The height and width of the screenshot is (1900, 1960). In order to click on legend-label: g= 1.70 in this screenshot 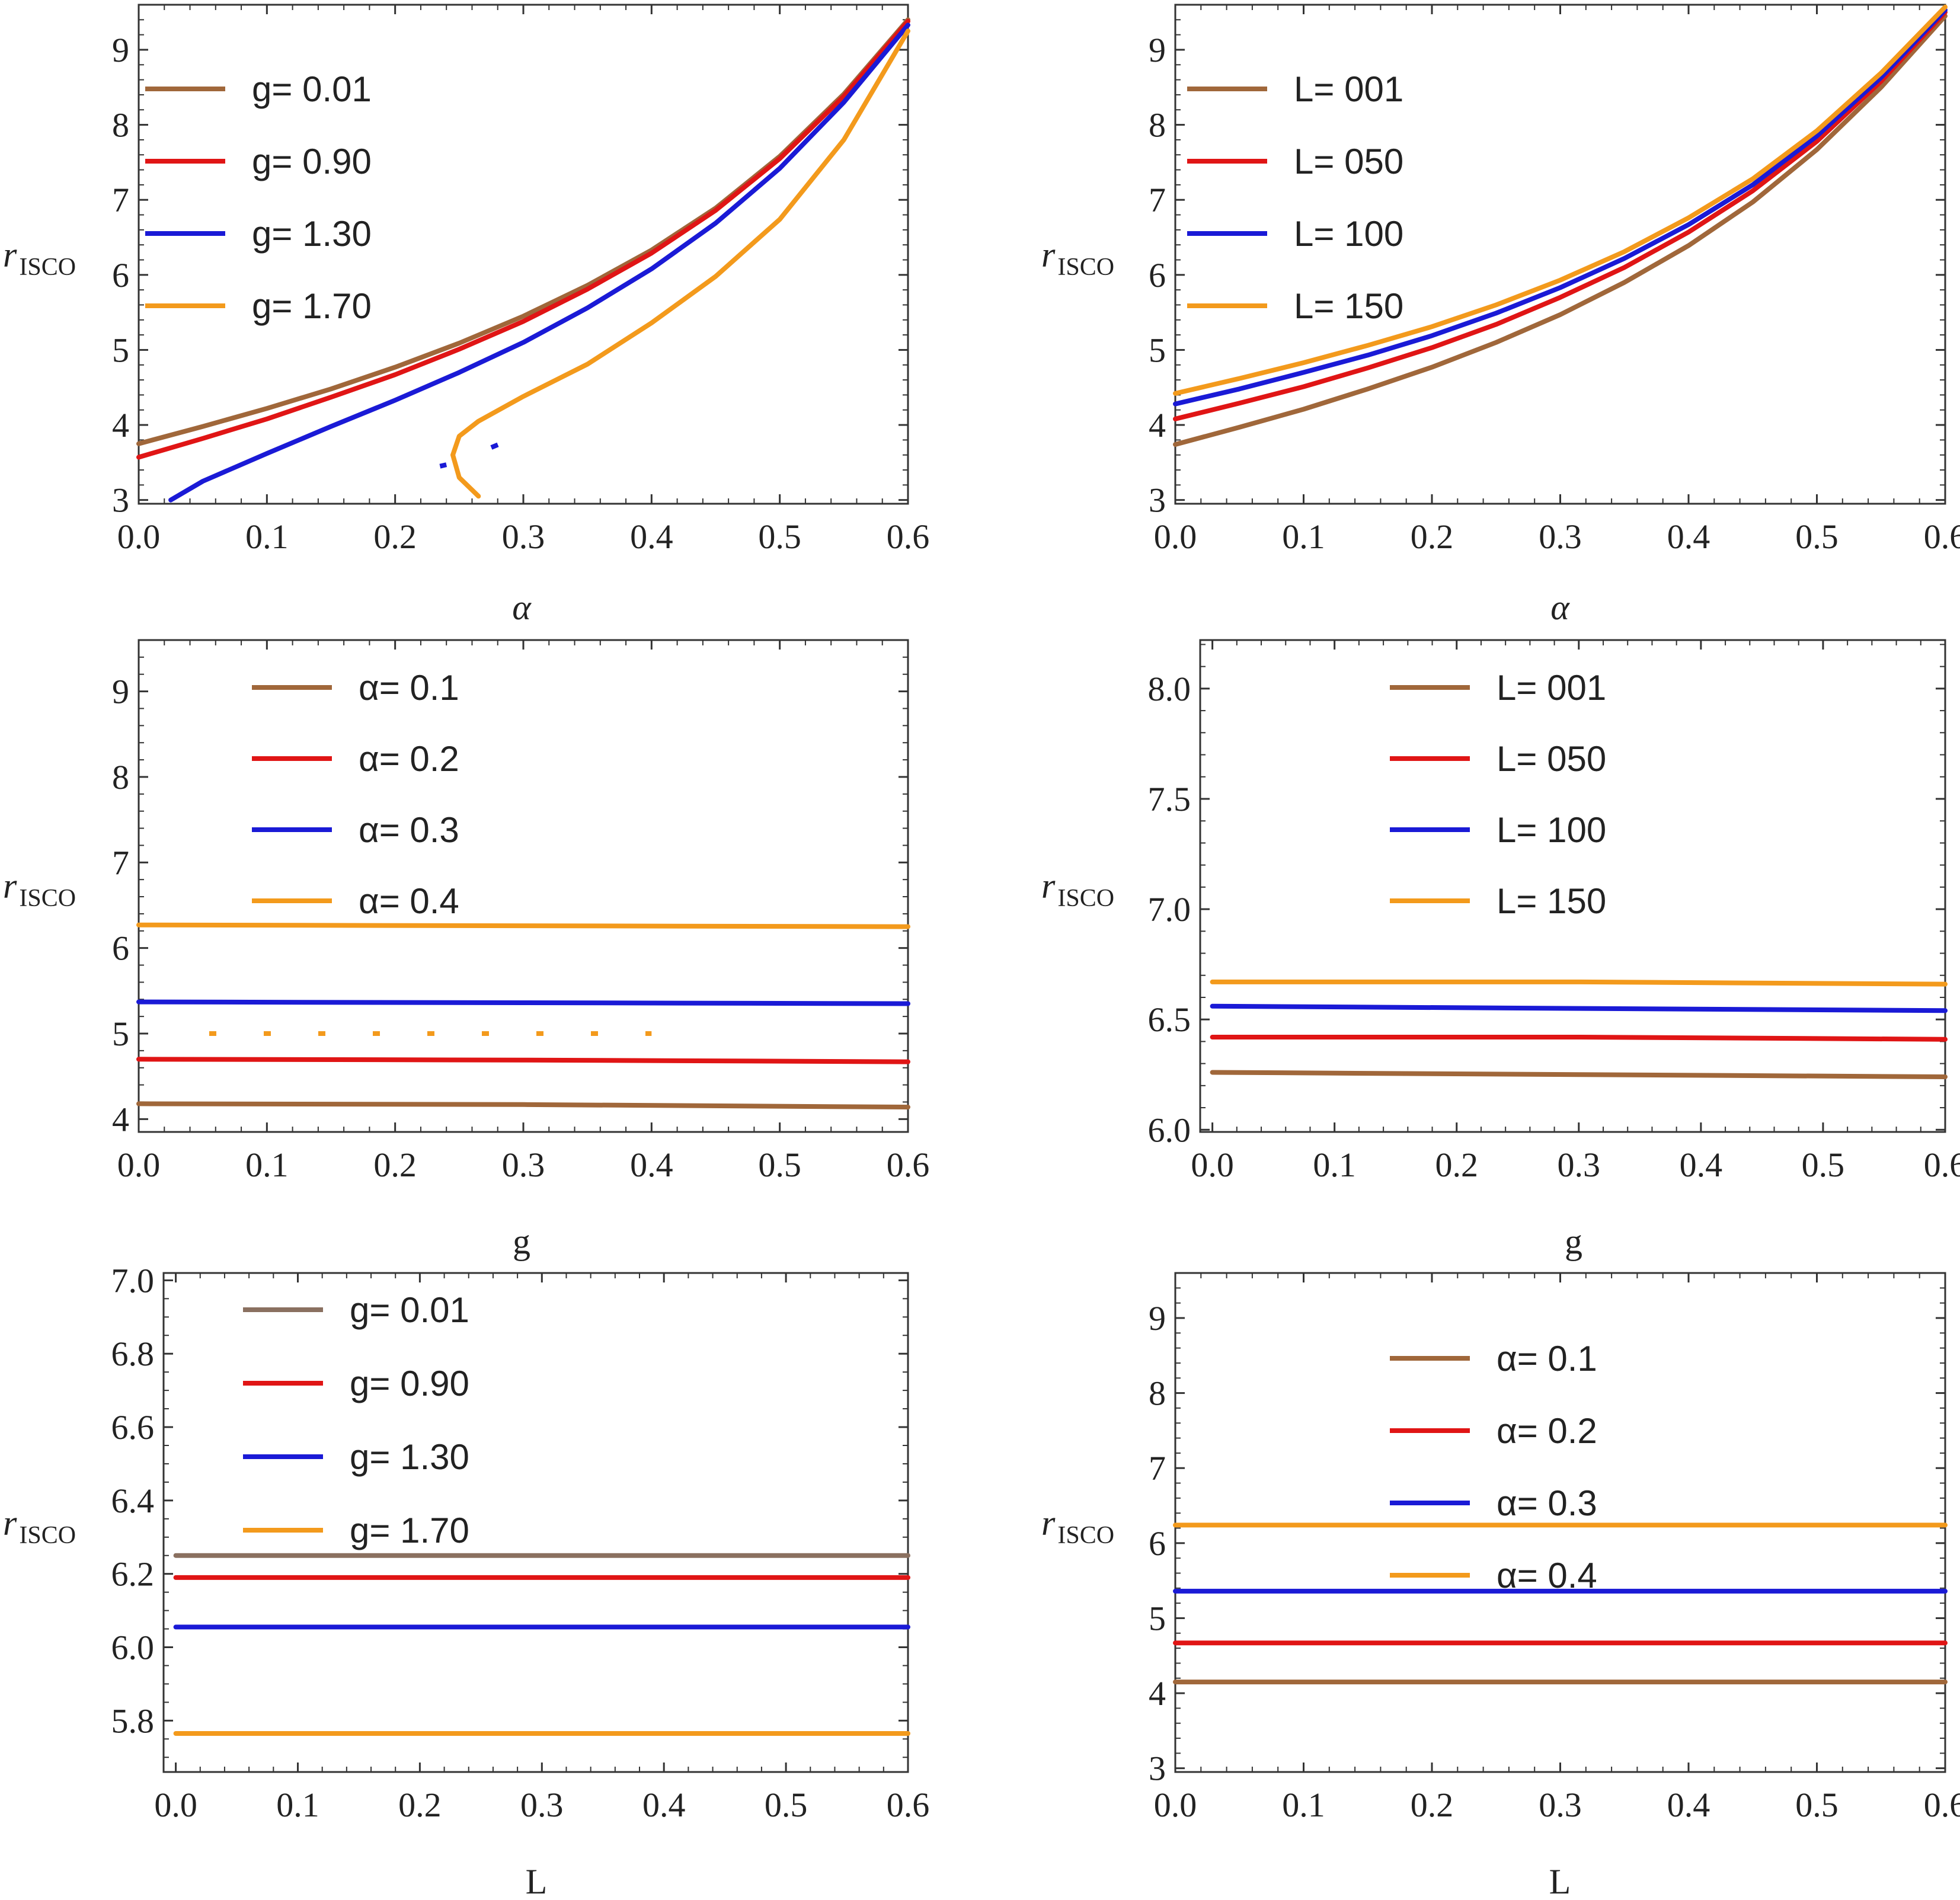, I will do `click(409, 1530)`.